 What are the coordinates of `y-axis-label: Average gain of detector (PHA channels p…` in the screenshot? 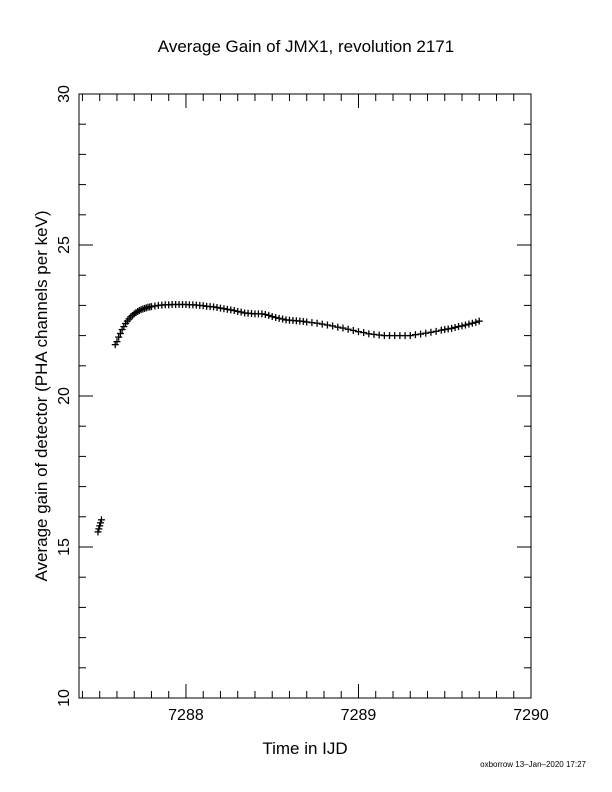 It's located at (41, 395).